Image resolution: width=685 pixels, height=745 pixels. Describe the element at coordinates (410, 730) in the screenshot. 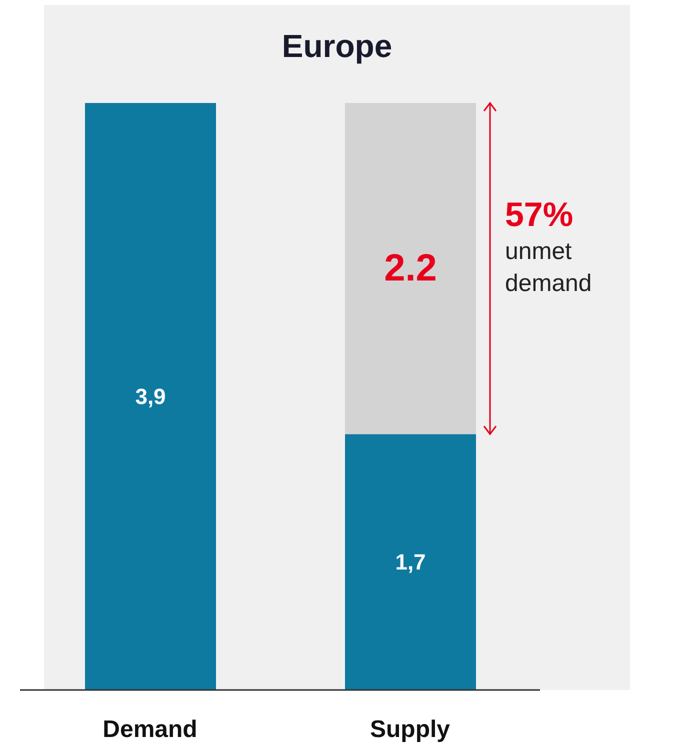

I see `x-tick-label: Supply` at that location.